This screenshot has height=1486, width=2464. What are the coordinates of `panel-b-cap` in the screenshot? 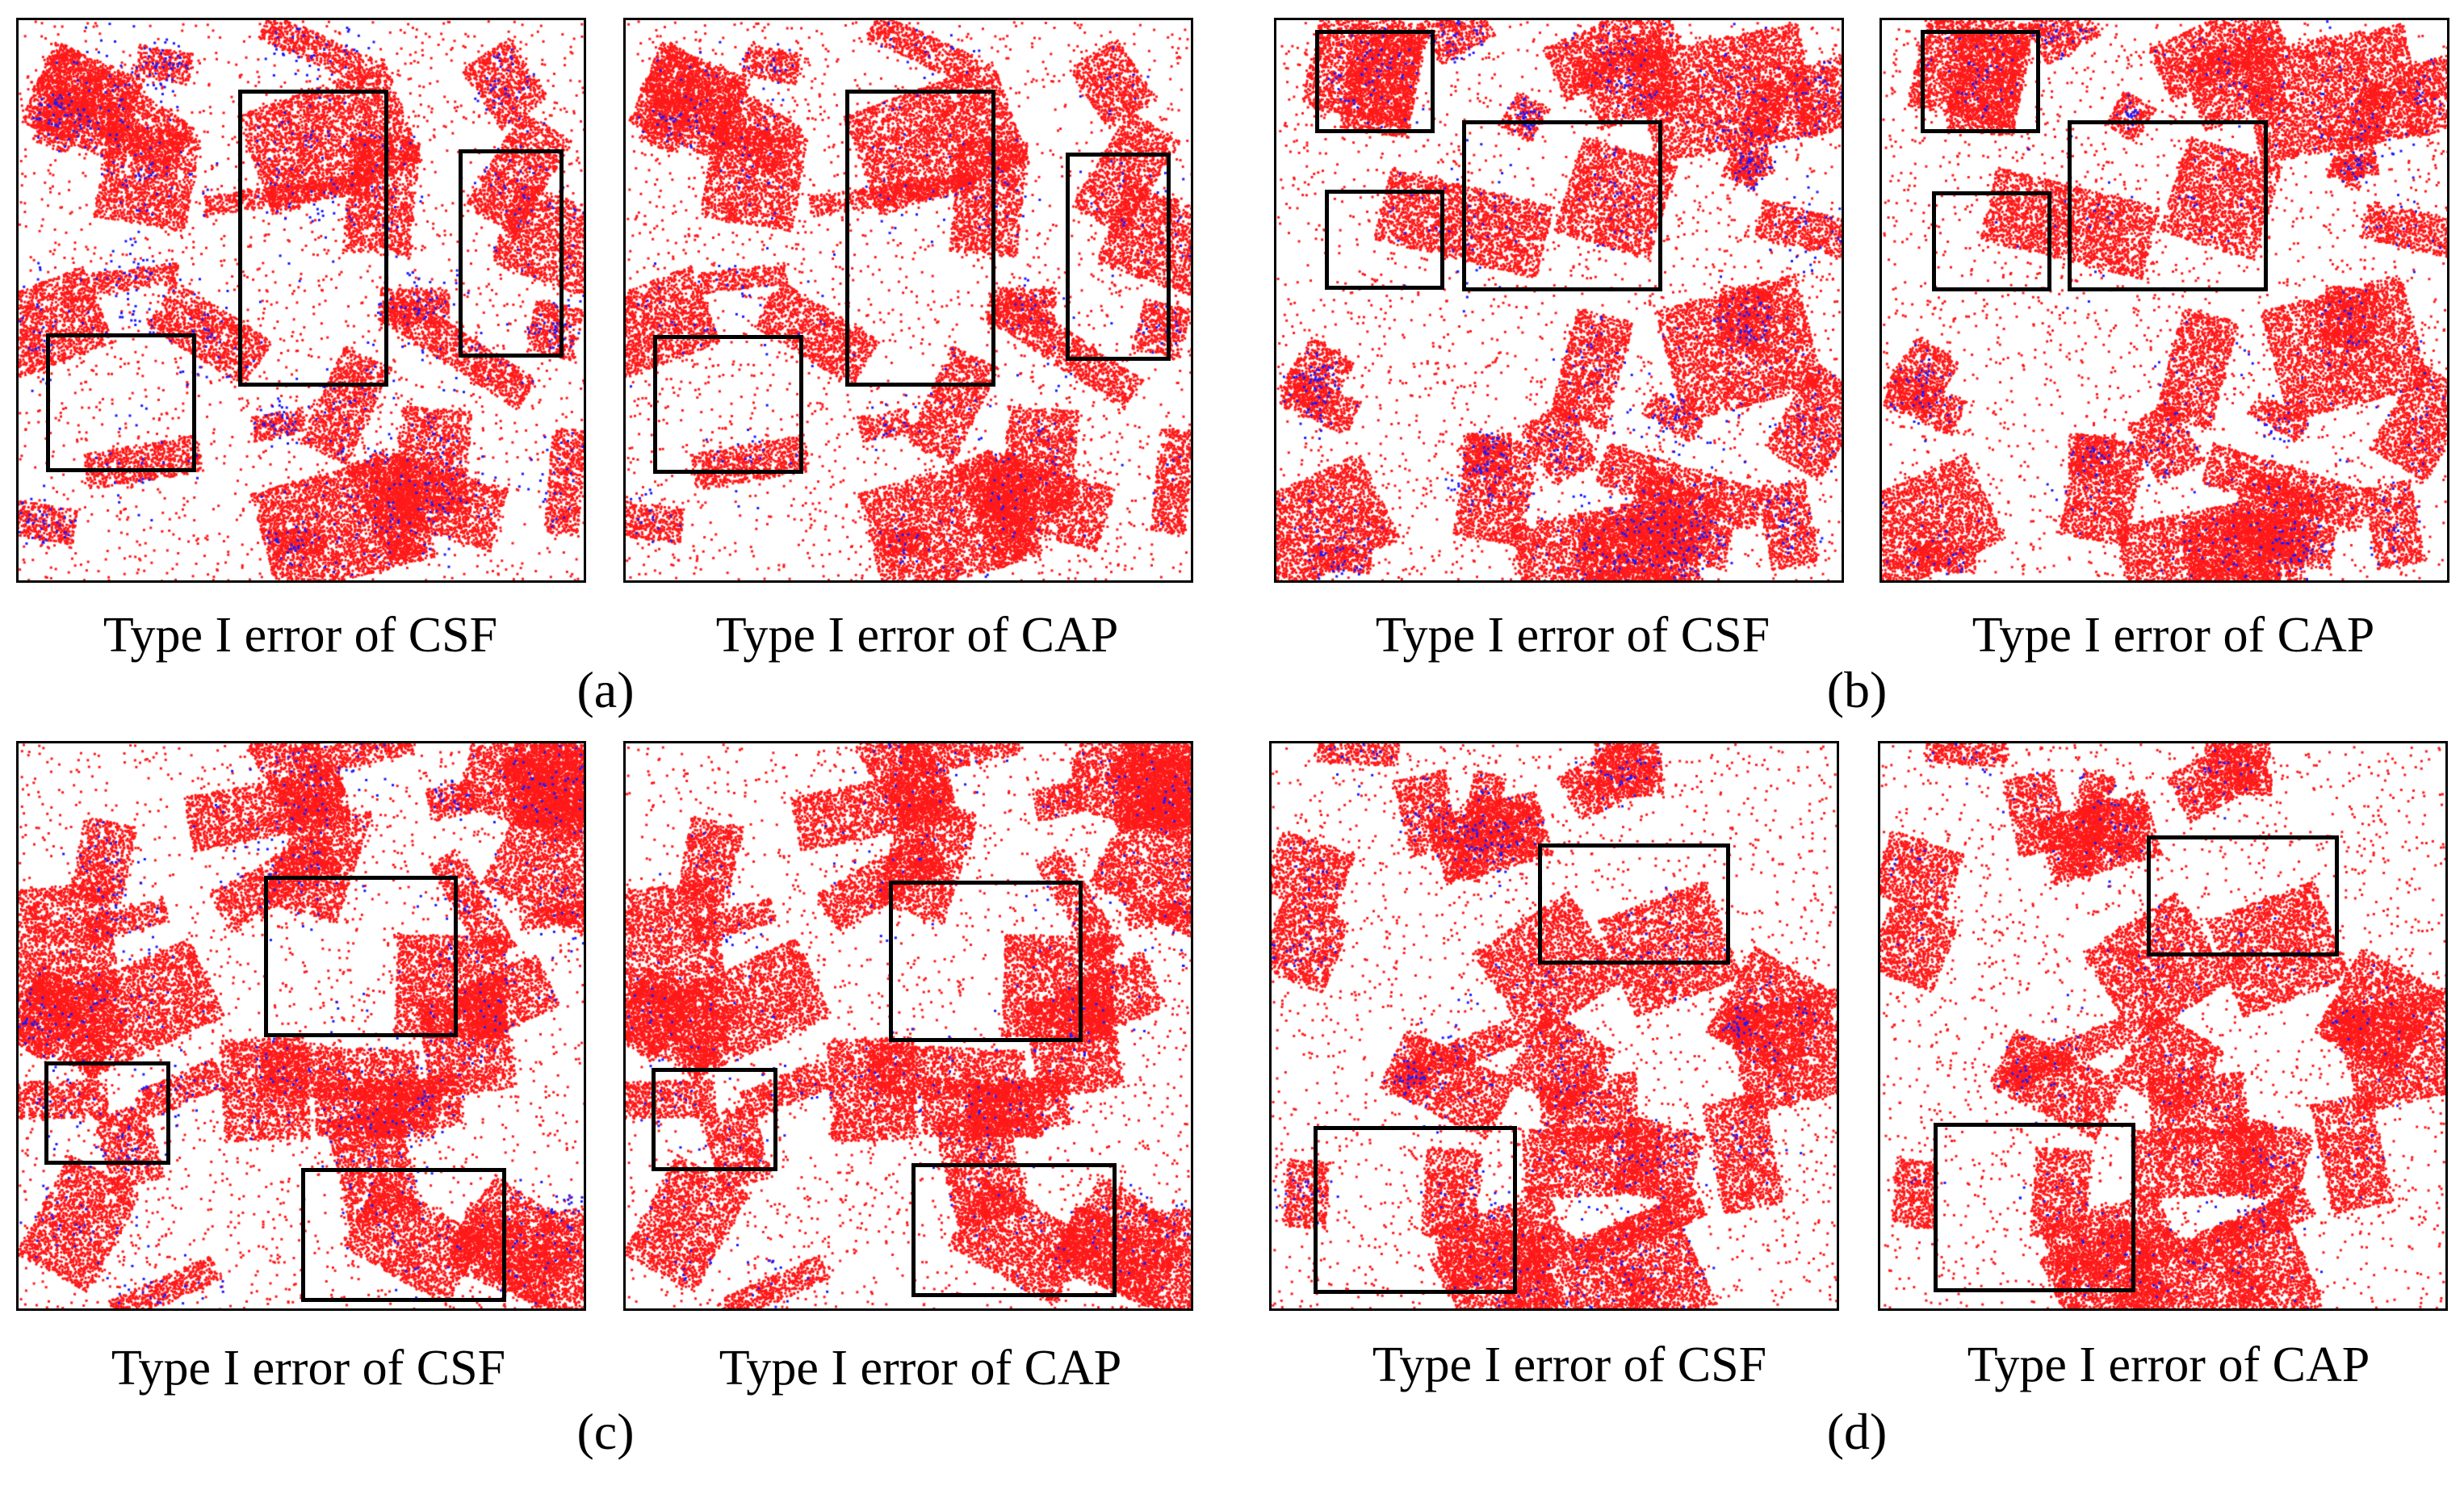 It's located at (2164, 300).